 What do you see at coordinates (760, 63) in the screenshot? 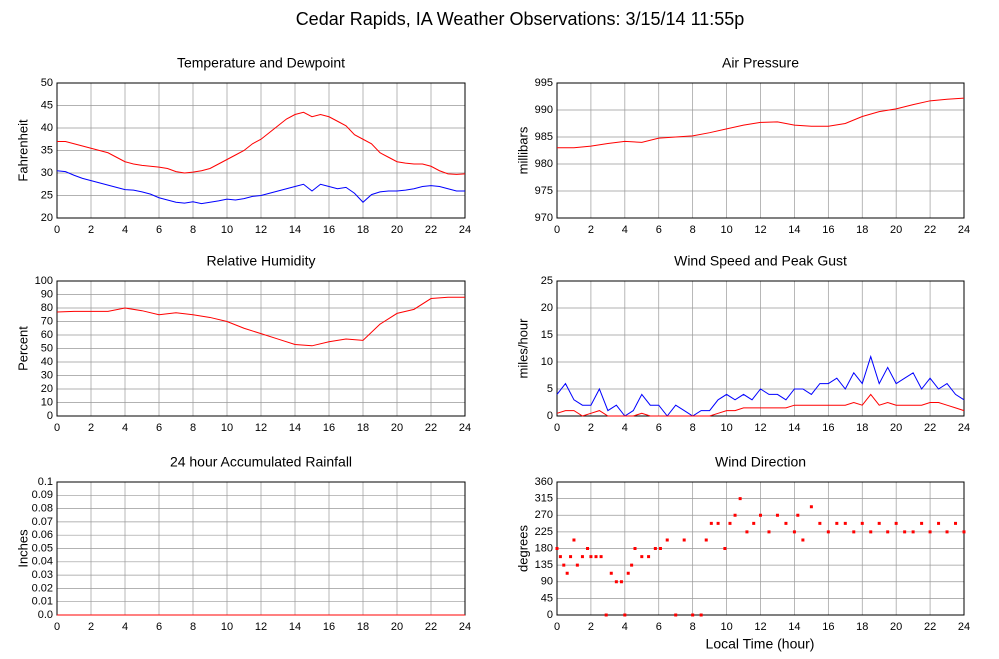
I see `chart-title: Air Pressure` at bounding box center [760, 63].